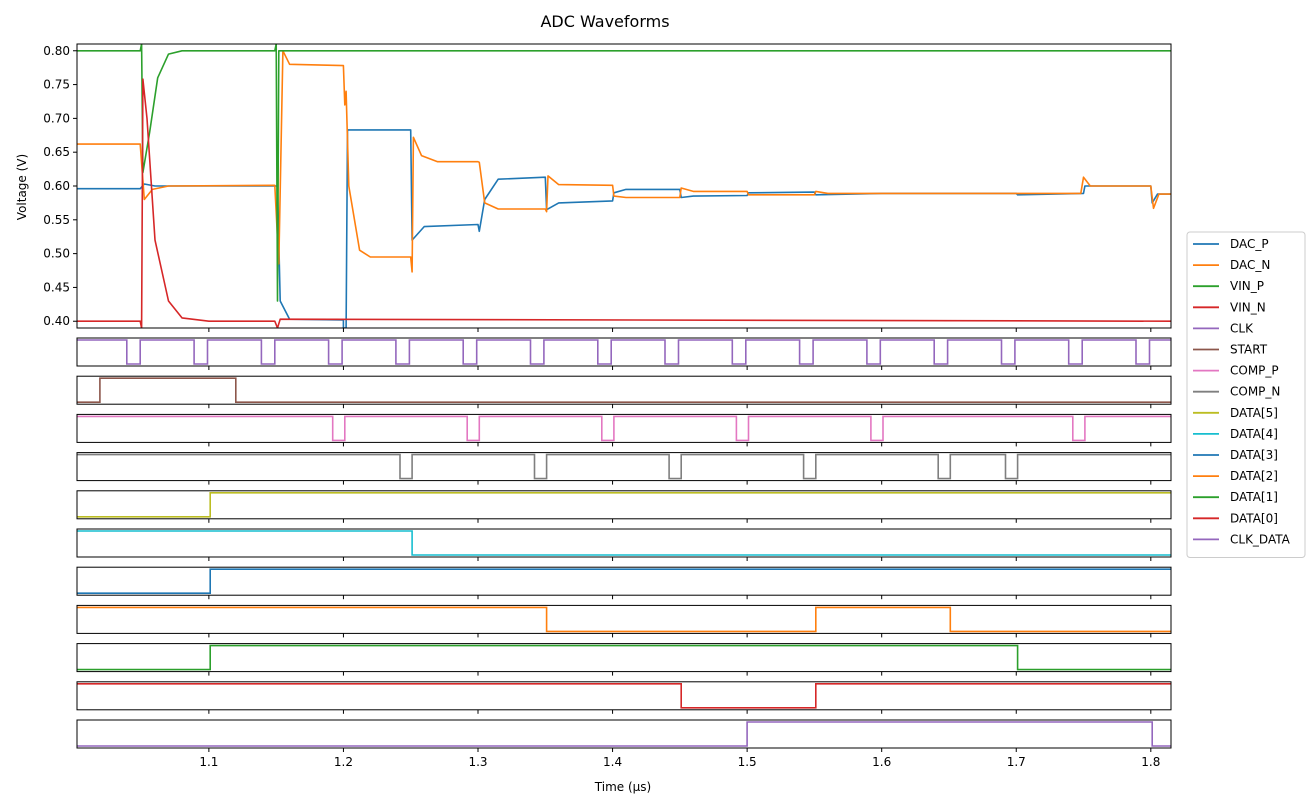 Image resolution: width=1312 pixels, height=803 pixels. What do you see at coordinates (1248, 307) in the screenshot?
I see `legend-label: VIN_N` at bounding box center [1248, 307].